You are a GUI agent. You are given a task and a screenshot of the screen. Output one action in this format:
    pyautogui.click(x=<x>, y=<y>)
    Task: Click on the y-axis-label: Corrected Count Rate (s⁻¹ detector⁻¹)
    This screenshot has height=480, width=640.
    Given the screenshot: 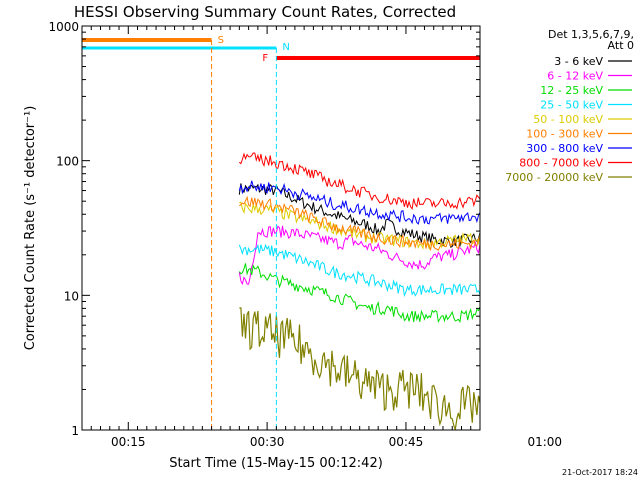 What is the action you would take?
    pyautogui.click(x=30, y=228)
    